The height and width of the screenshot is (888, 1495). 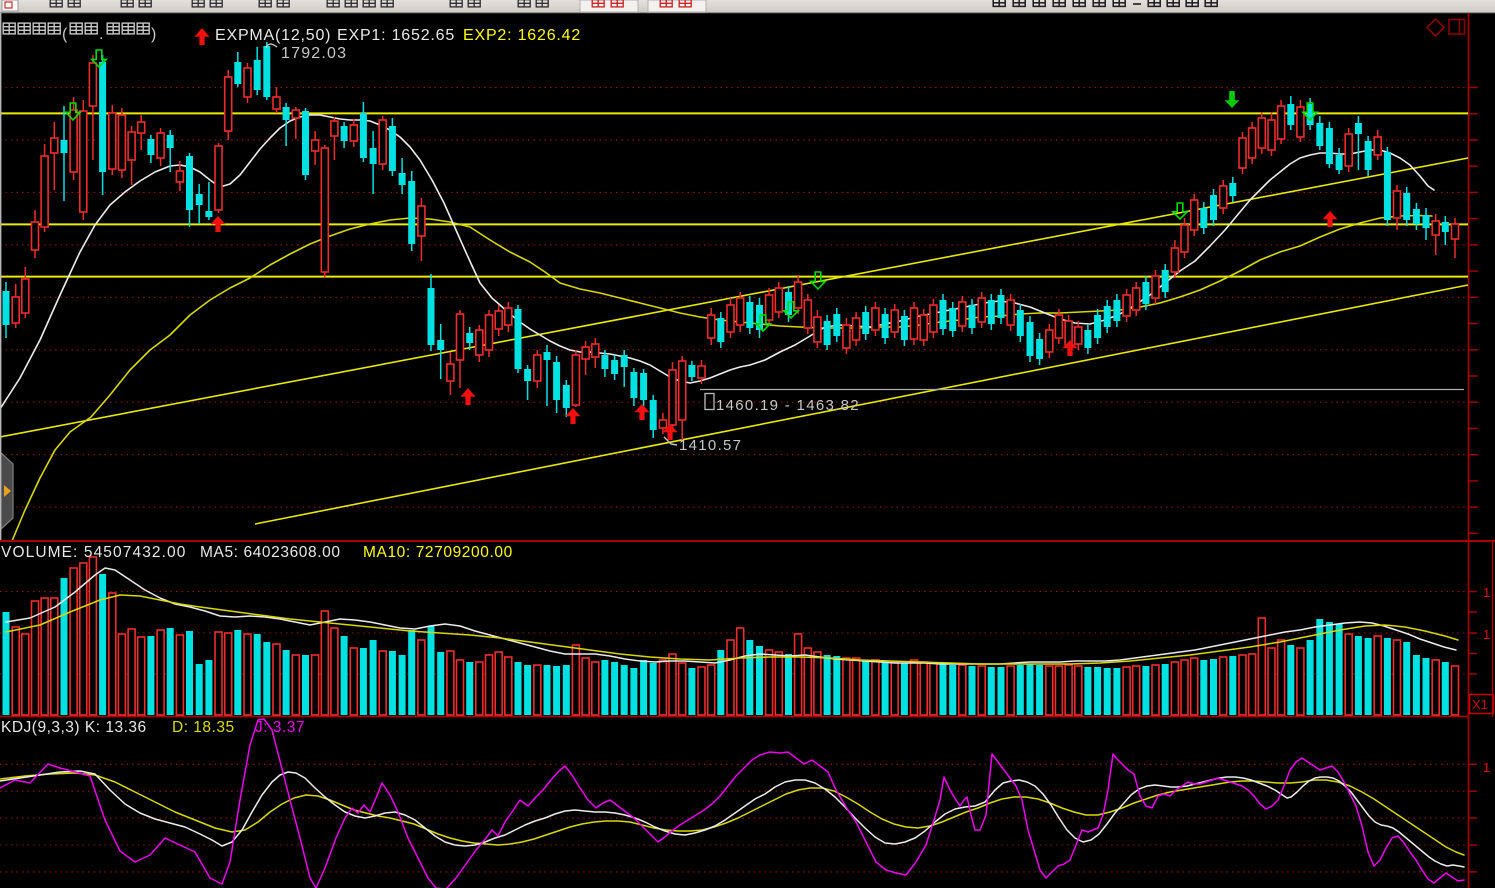 I want to click on svg-text: 1792.03, so click(x=314, y=53).